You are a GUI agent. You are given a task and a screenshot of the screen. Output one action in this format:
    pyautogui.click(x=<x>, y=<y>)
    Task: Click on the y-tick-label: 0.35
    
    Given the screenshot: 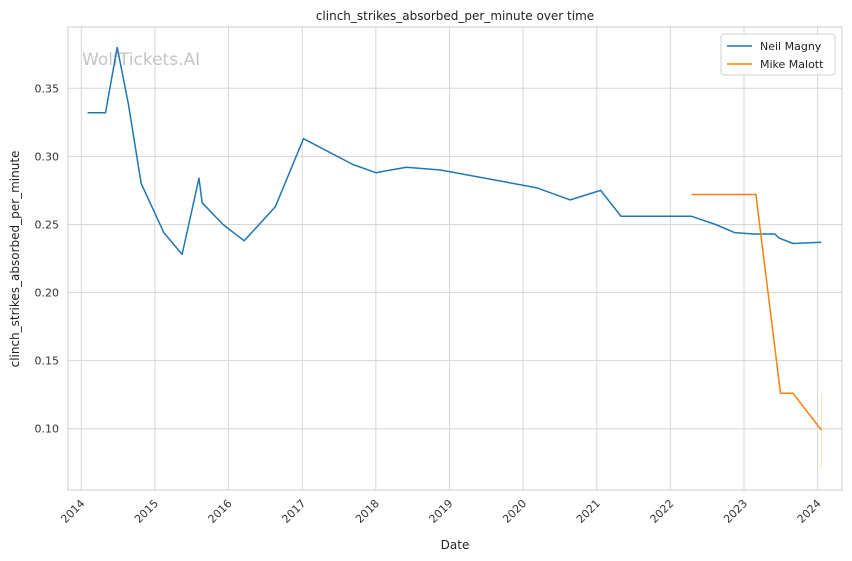 What is the action you would take?
    pyautogui.click(x=47, y=88)
    